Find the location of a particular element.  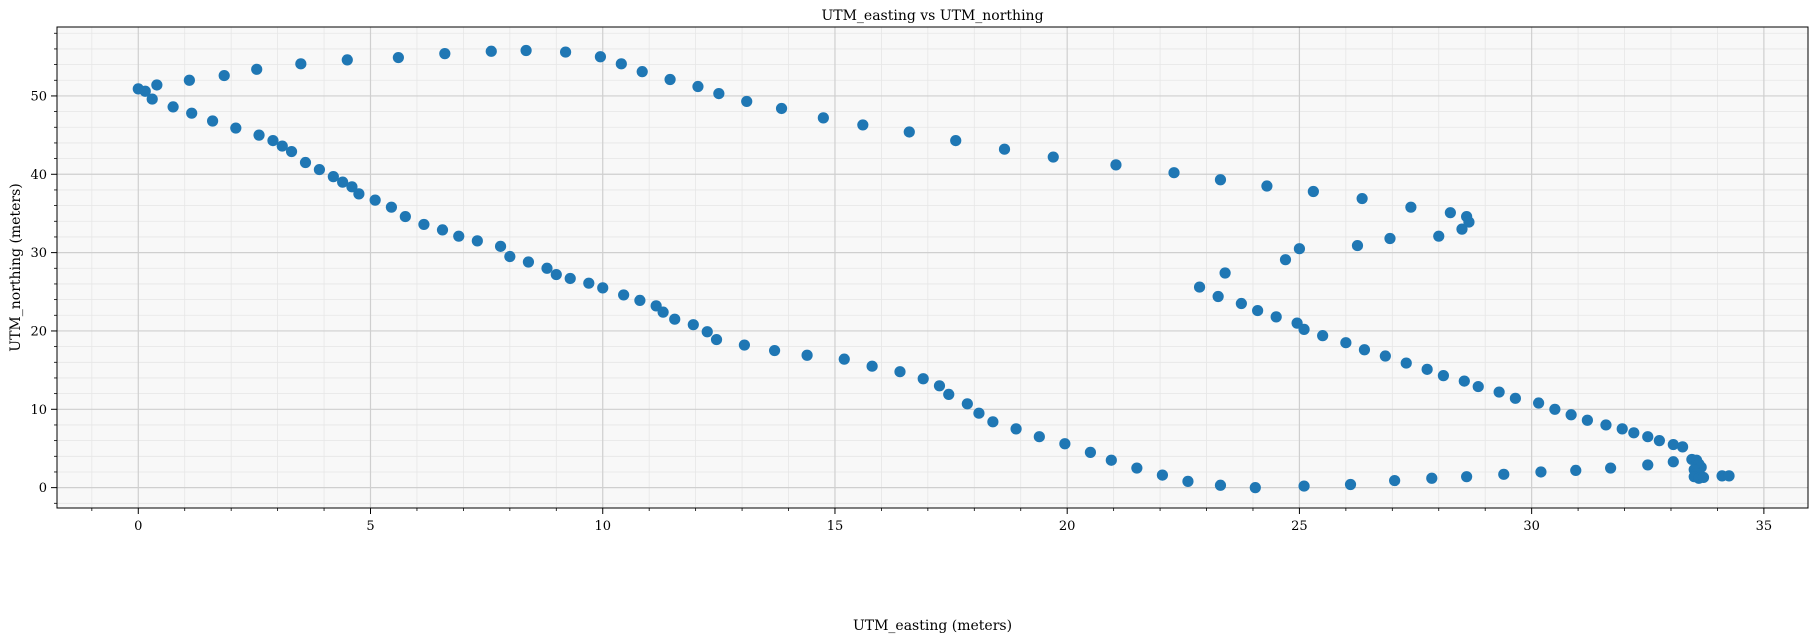

y-tick-label: 0 is located at coordinates (43, 488).